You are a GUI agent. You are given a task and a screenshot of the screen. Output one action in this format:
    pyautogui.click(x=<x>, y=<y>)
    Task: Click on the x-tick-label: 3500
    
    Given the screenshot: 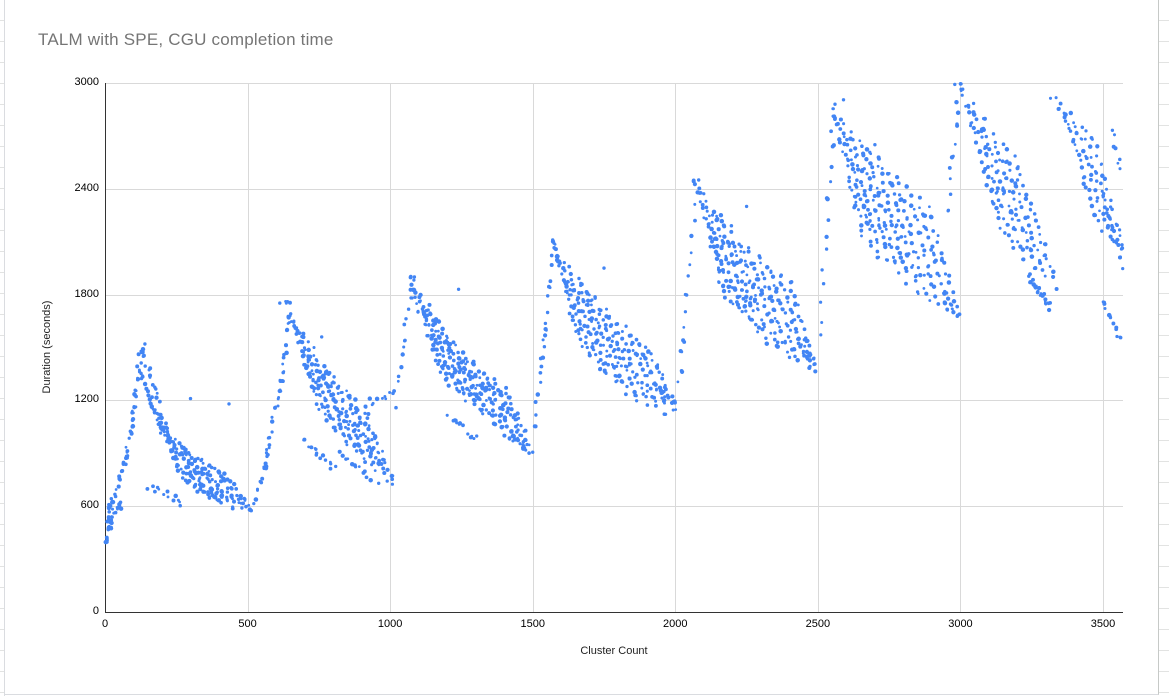 What is the action you would take?
    pyautogui.click(x=1103, y=624)
    